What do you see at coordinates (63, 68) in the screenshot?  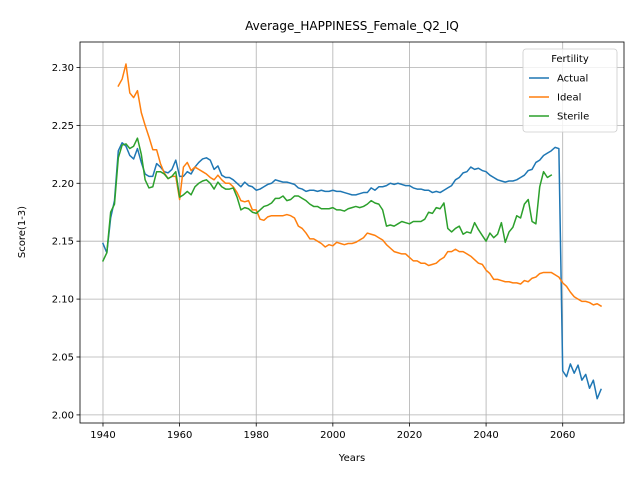 I see `y-tick-label: 2.30` at bounding box center [63, 68].